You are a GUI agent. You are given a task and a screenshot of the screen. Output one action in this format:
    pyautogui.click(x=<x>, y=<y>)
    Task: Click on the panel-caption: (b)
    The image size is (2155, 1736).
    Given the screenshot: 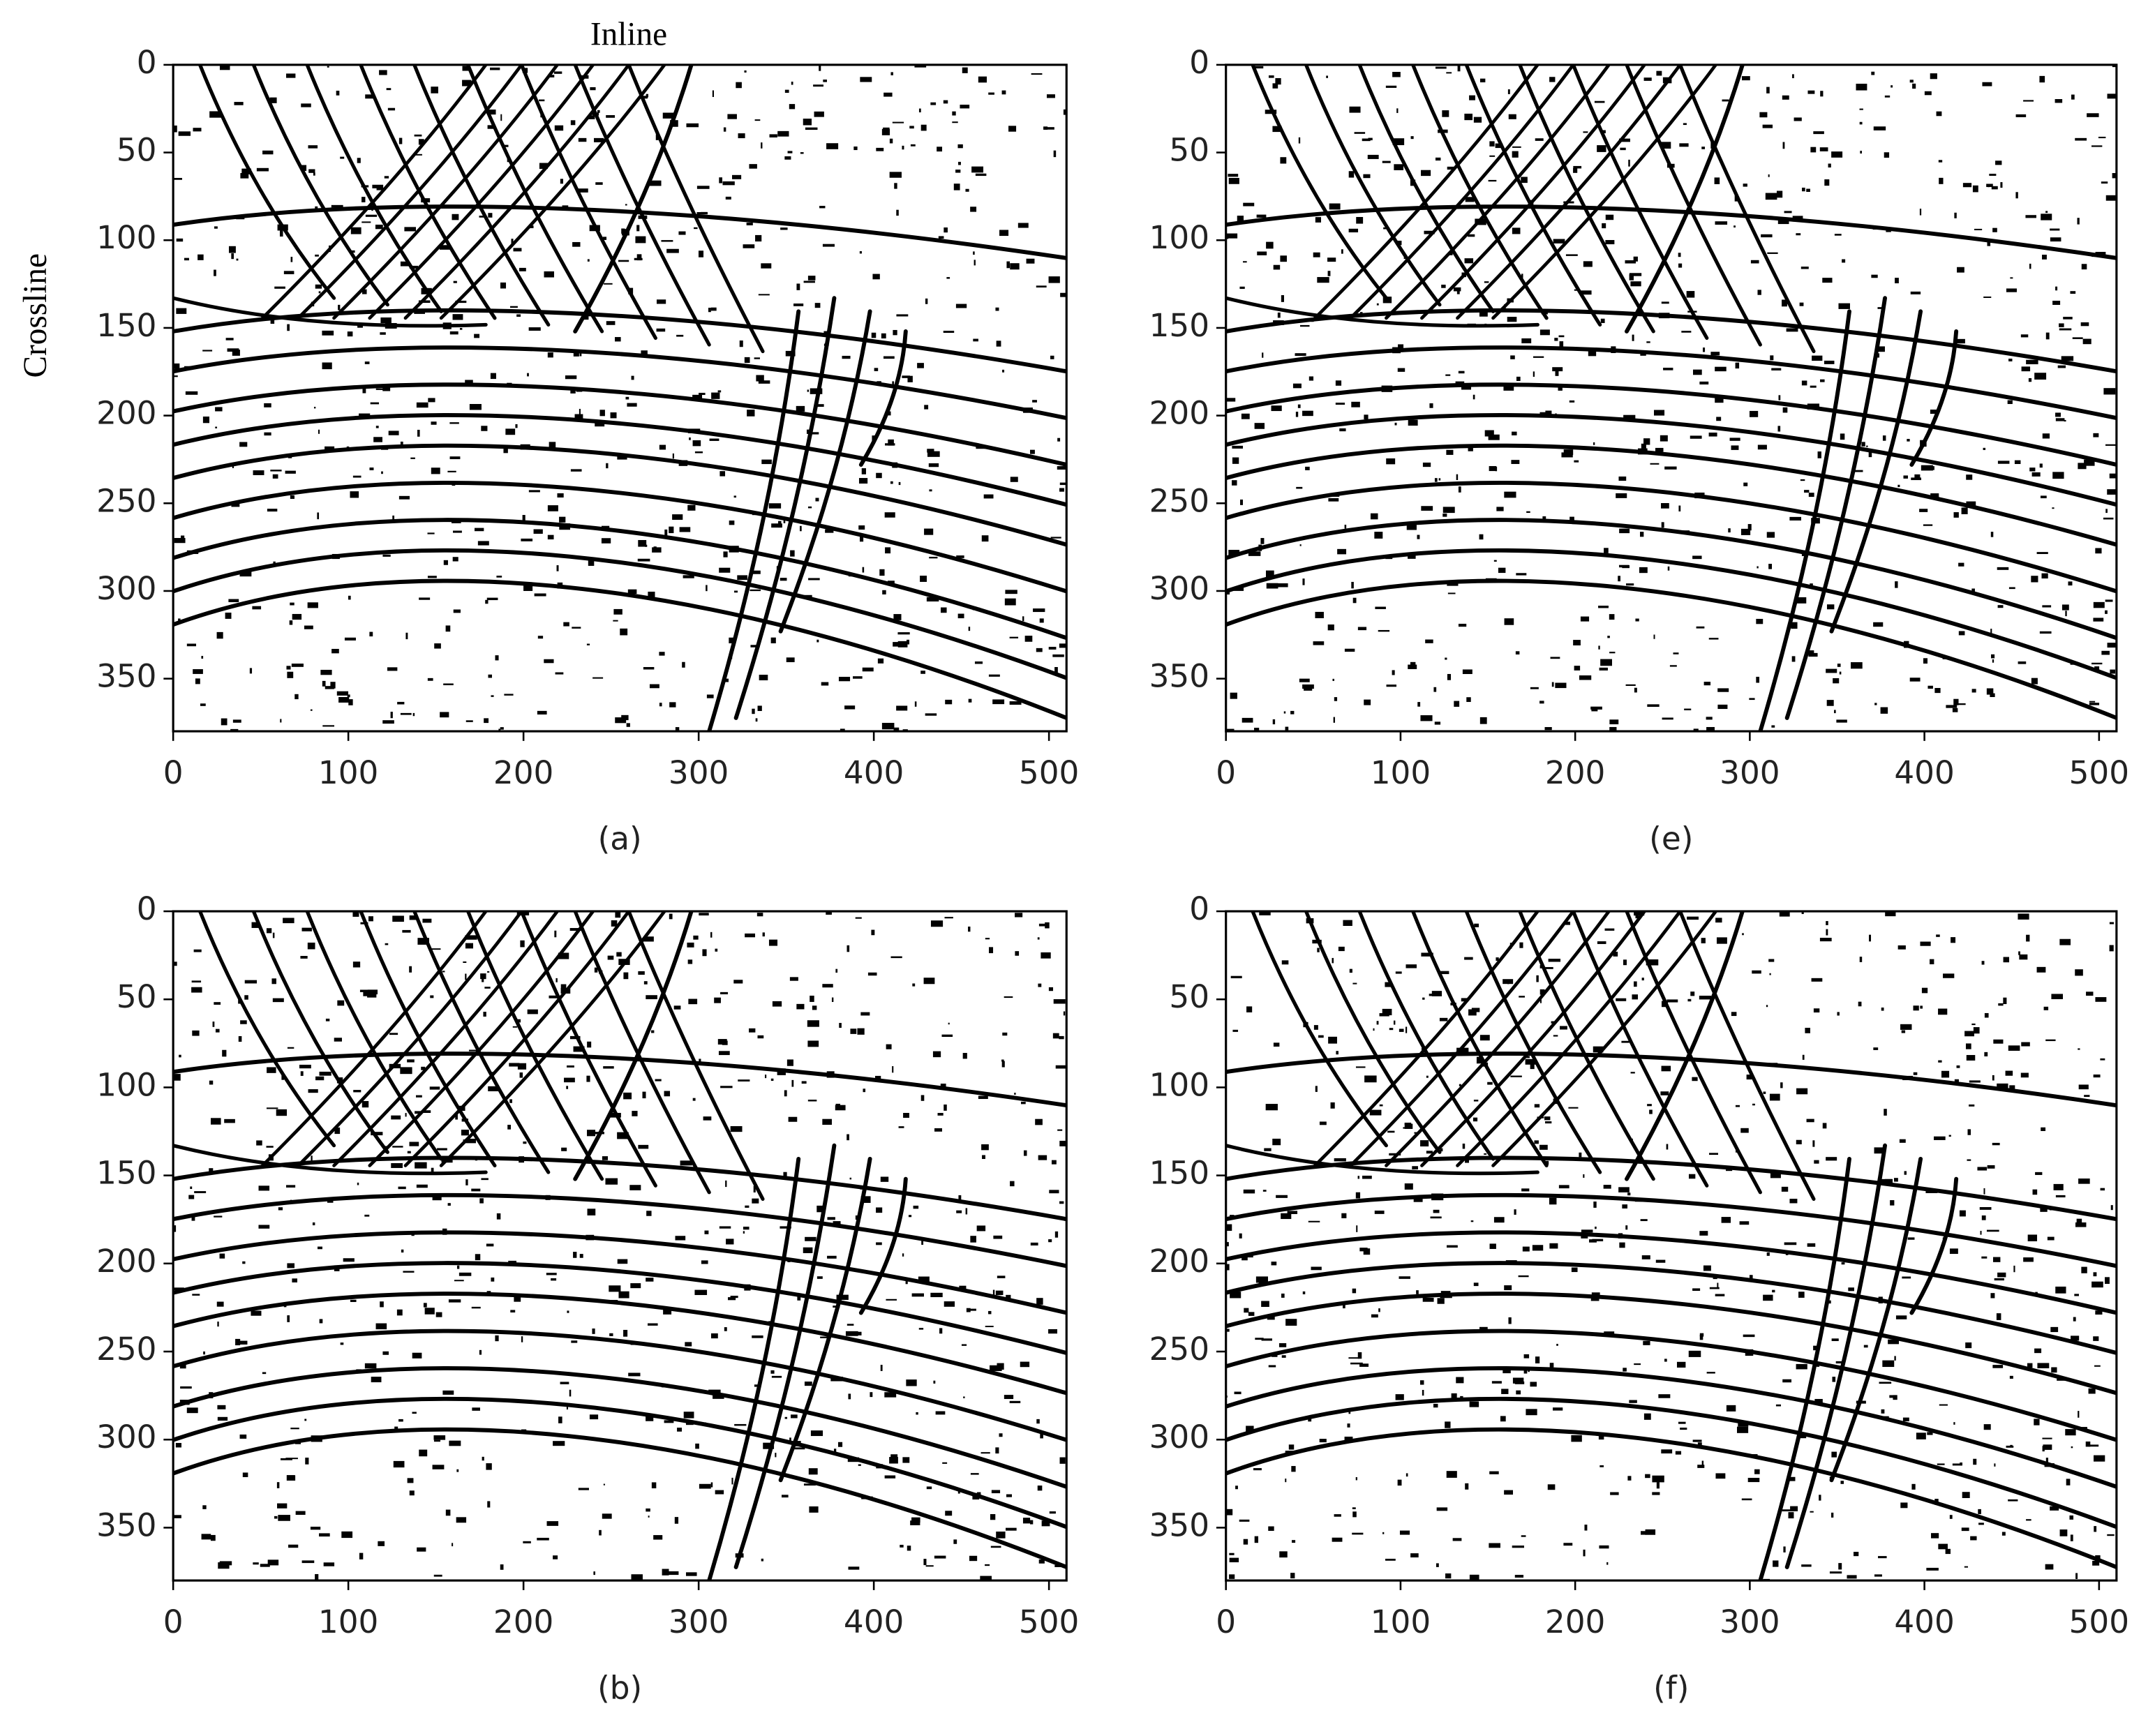 What is the action you would take?
    pyautogui.click(x=619, y=1688)
    